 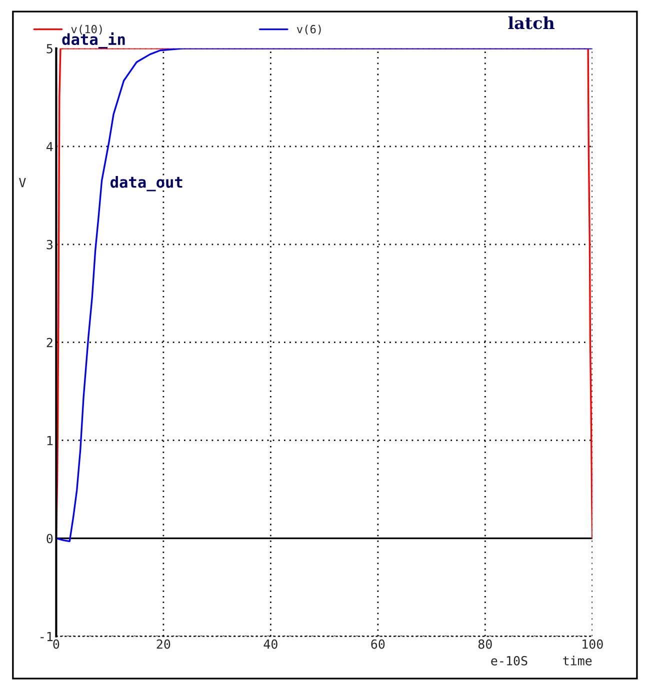 I want to click on text: e-10S, so click(x=509, y=661).